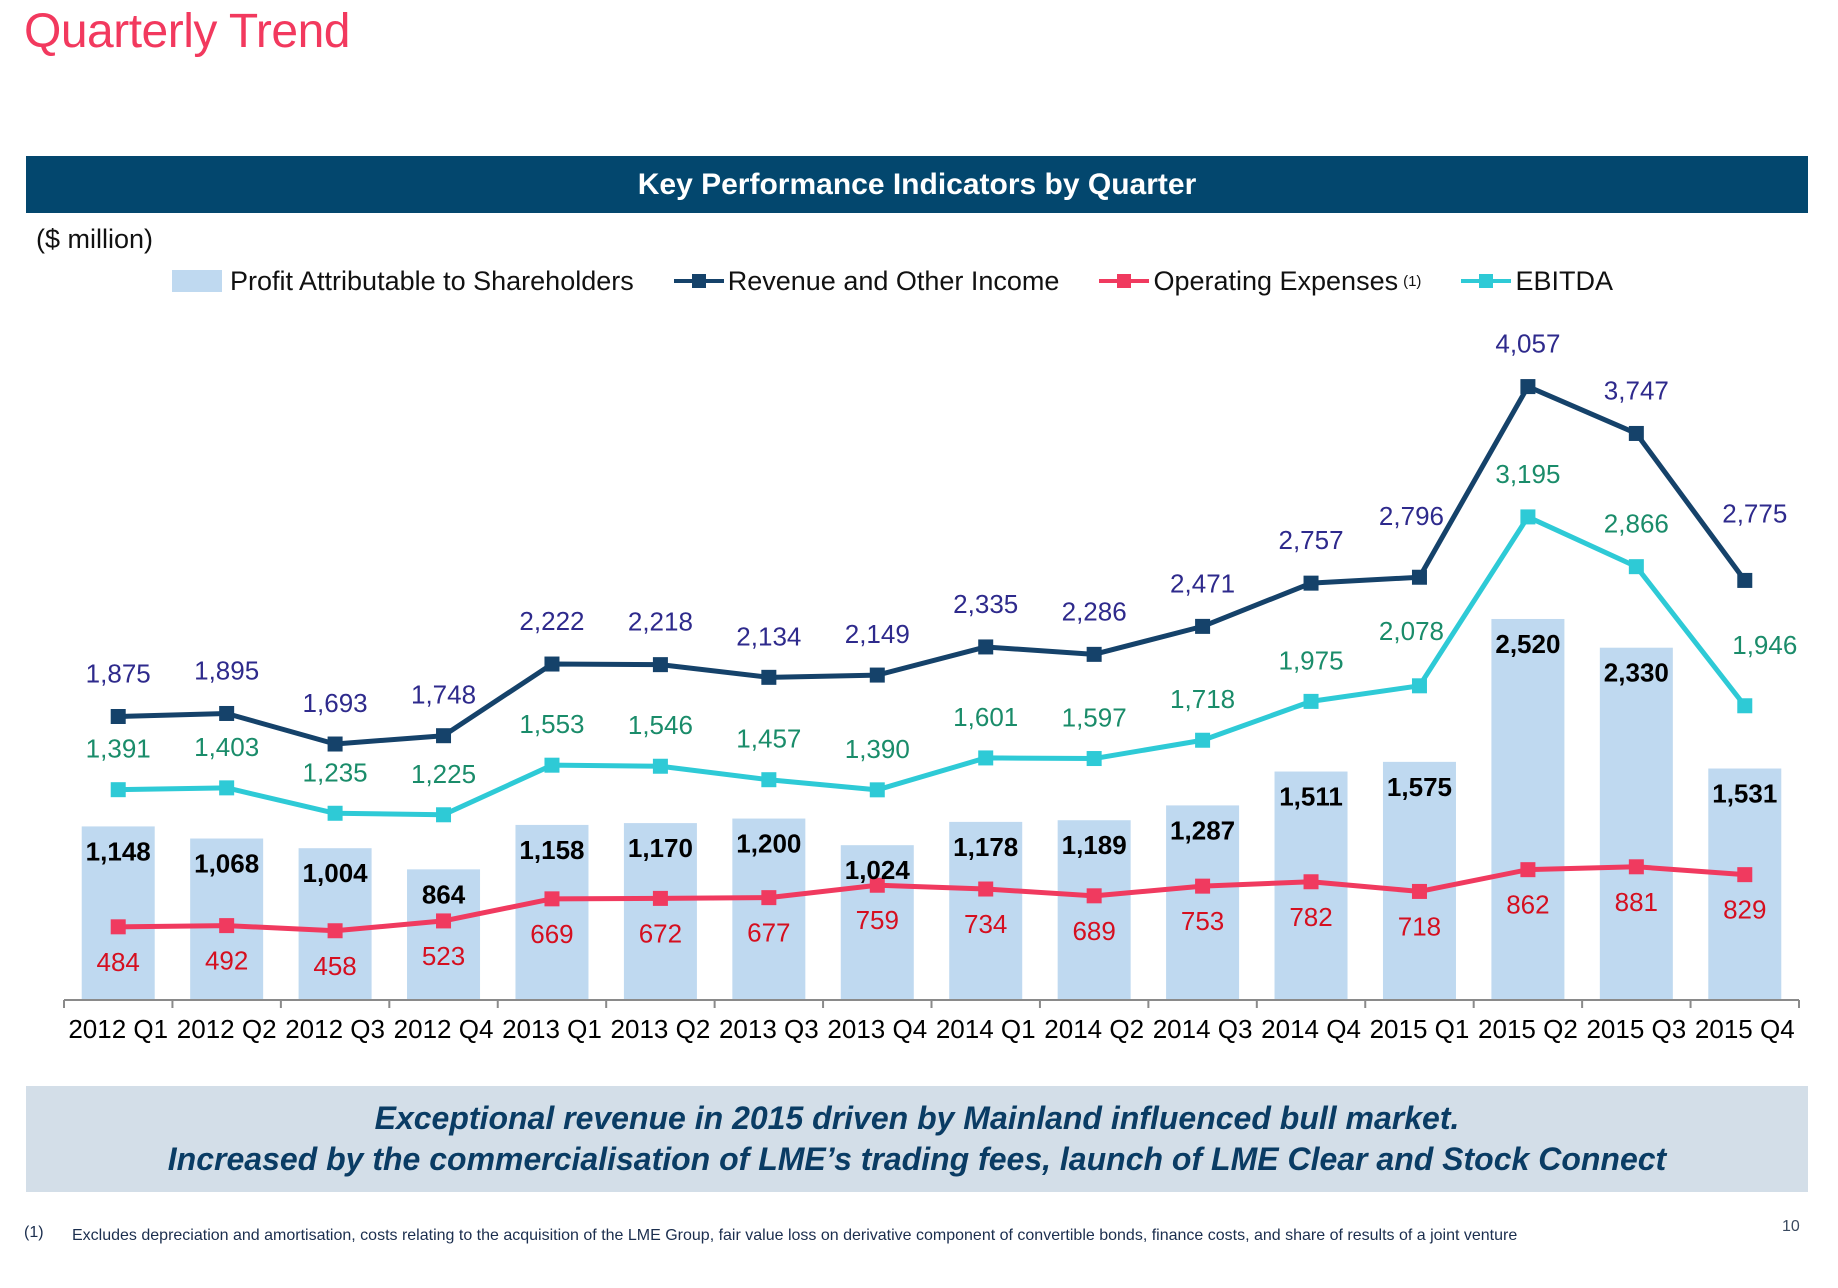 Image resolution: width=1838 pixels, height=1288 pixels. Describe the element at coordinates (1202, 699) in the screenshot. I see `ebitda-data-label: 1,718` at that location.